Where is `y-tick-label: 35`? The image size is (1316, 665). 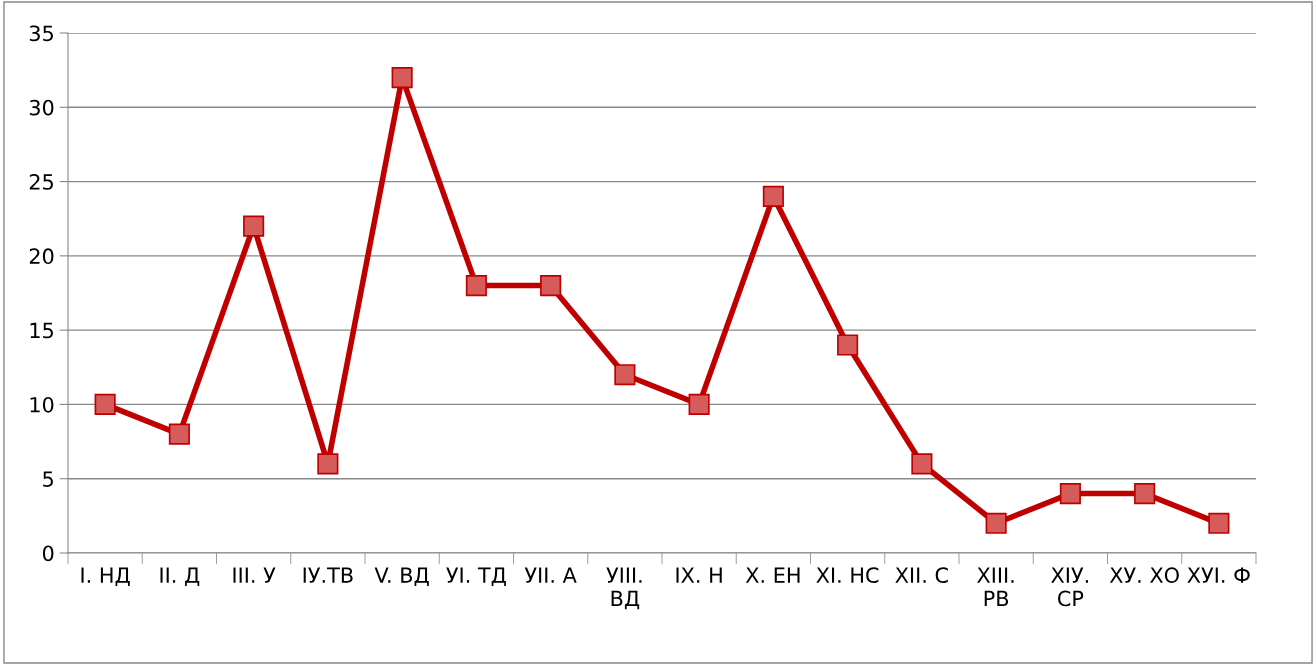
y-tick-label: 35 is located at coordinates (41, 33).